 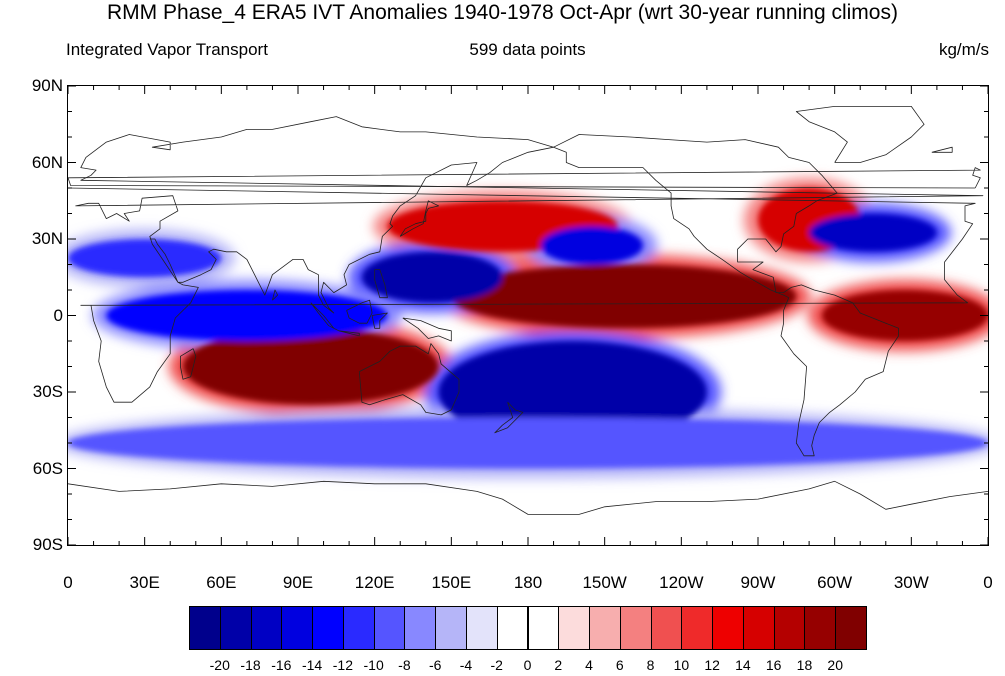 What do you see at coordinates (804, 665) in the screenshot?
I see `colorbar-label: 18` at bounding box center [804, 665].